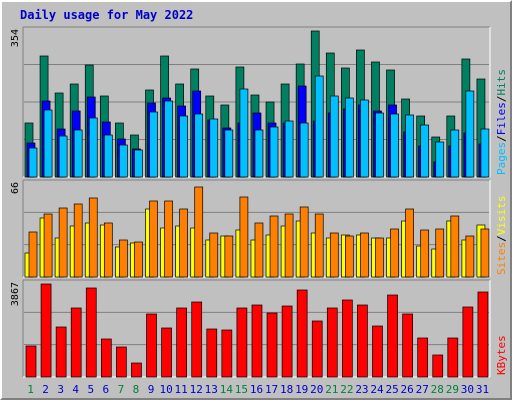  I want to click on day-label: 25, so click(391, 389).